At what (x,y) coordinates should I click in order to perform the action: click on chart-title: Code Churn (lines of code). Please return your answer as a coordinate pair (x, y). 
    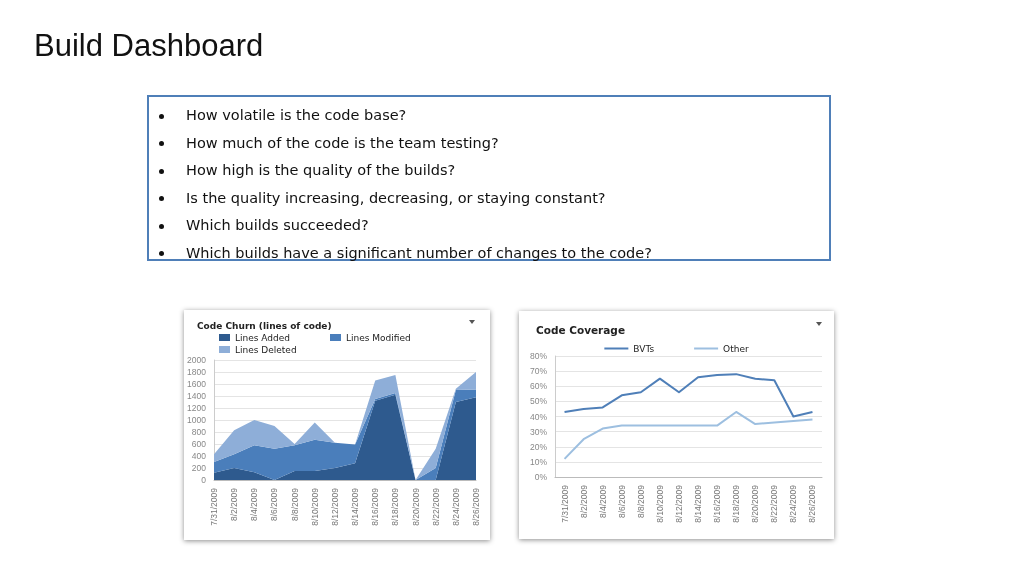
    Looking at the image, I should click on (264, 325).